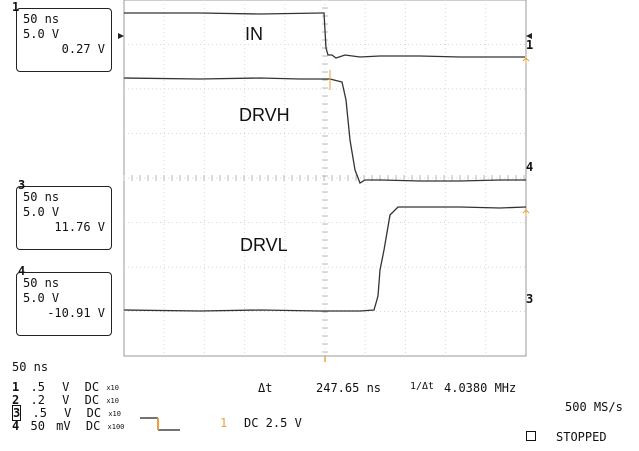 This screenshot has width=639, height=451. I want to click on ch1-scale: 5.0 V, so click(41, 34).